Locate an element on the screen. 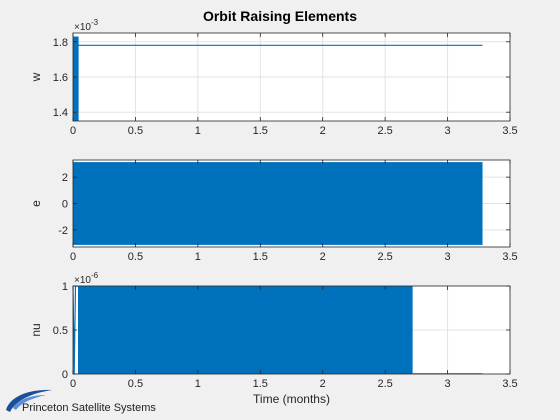 This screenshot has height=420, width=560. y-exponent-label: ×10⁻³ is located at coordinates (86, 25).